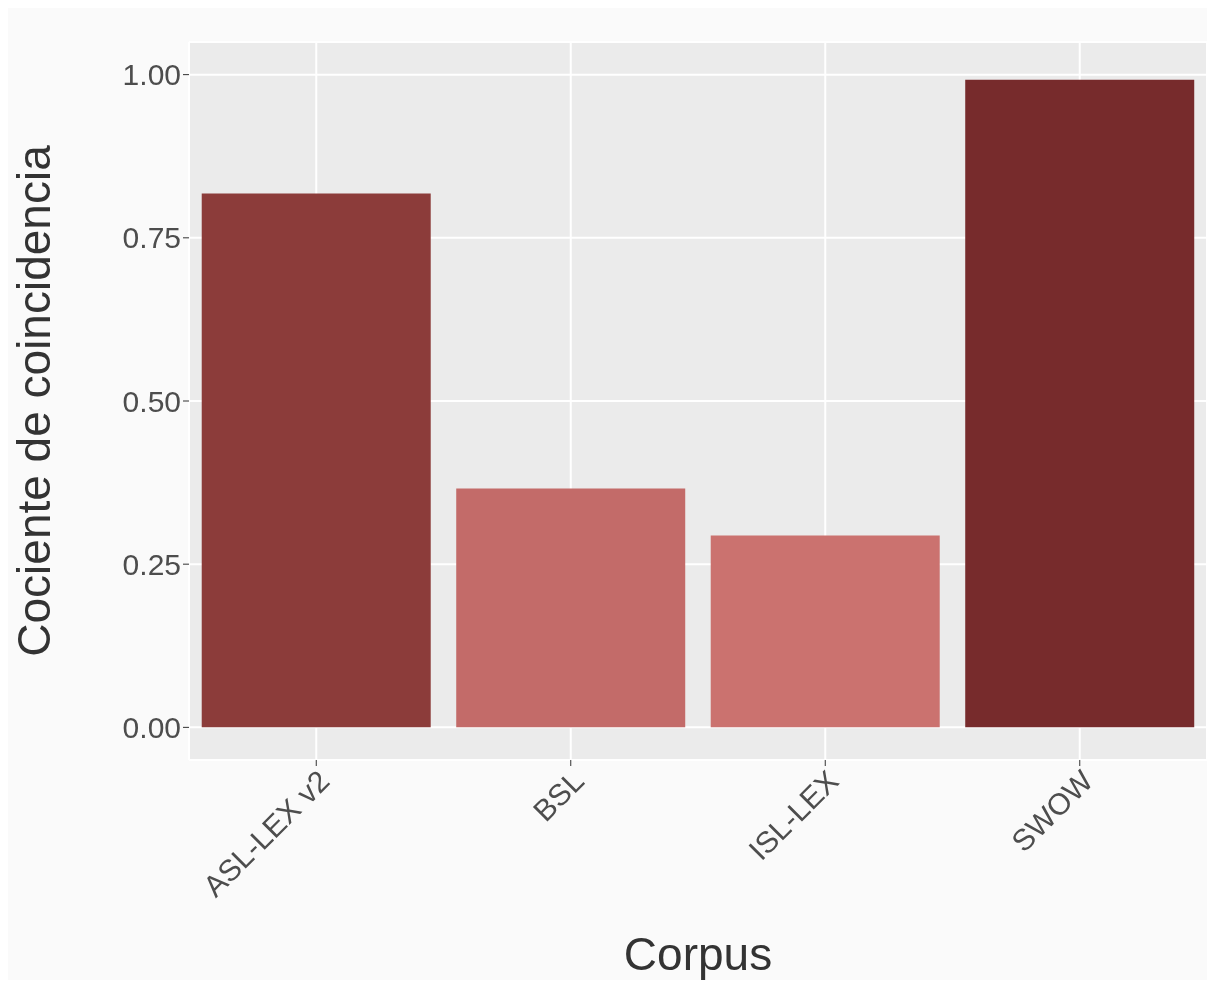  Describe the element at coordinates (151, 401) in the screenshot. I see `y-tick-label: 0.50` at that location.